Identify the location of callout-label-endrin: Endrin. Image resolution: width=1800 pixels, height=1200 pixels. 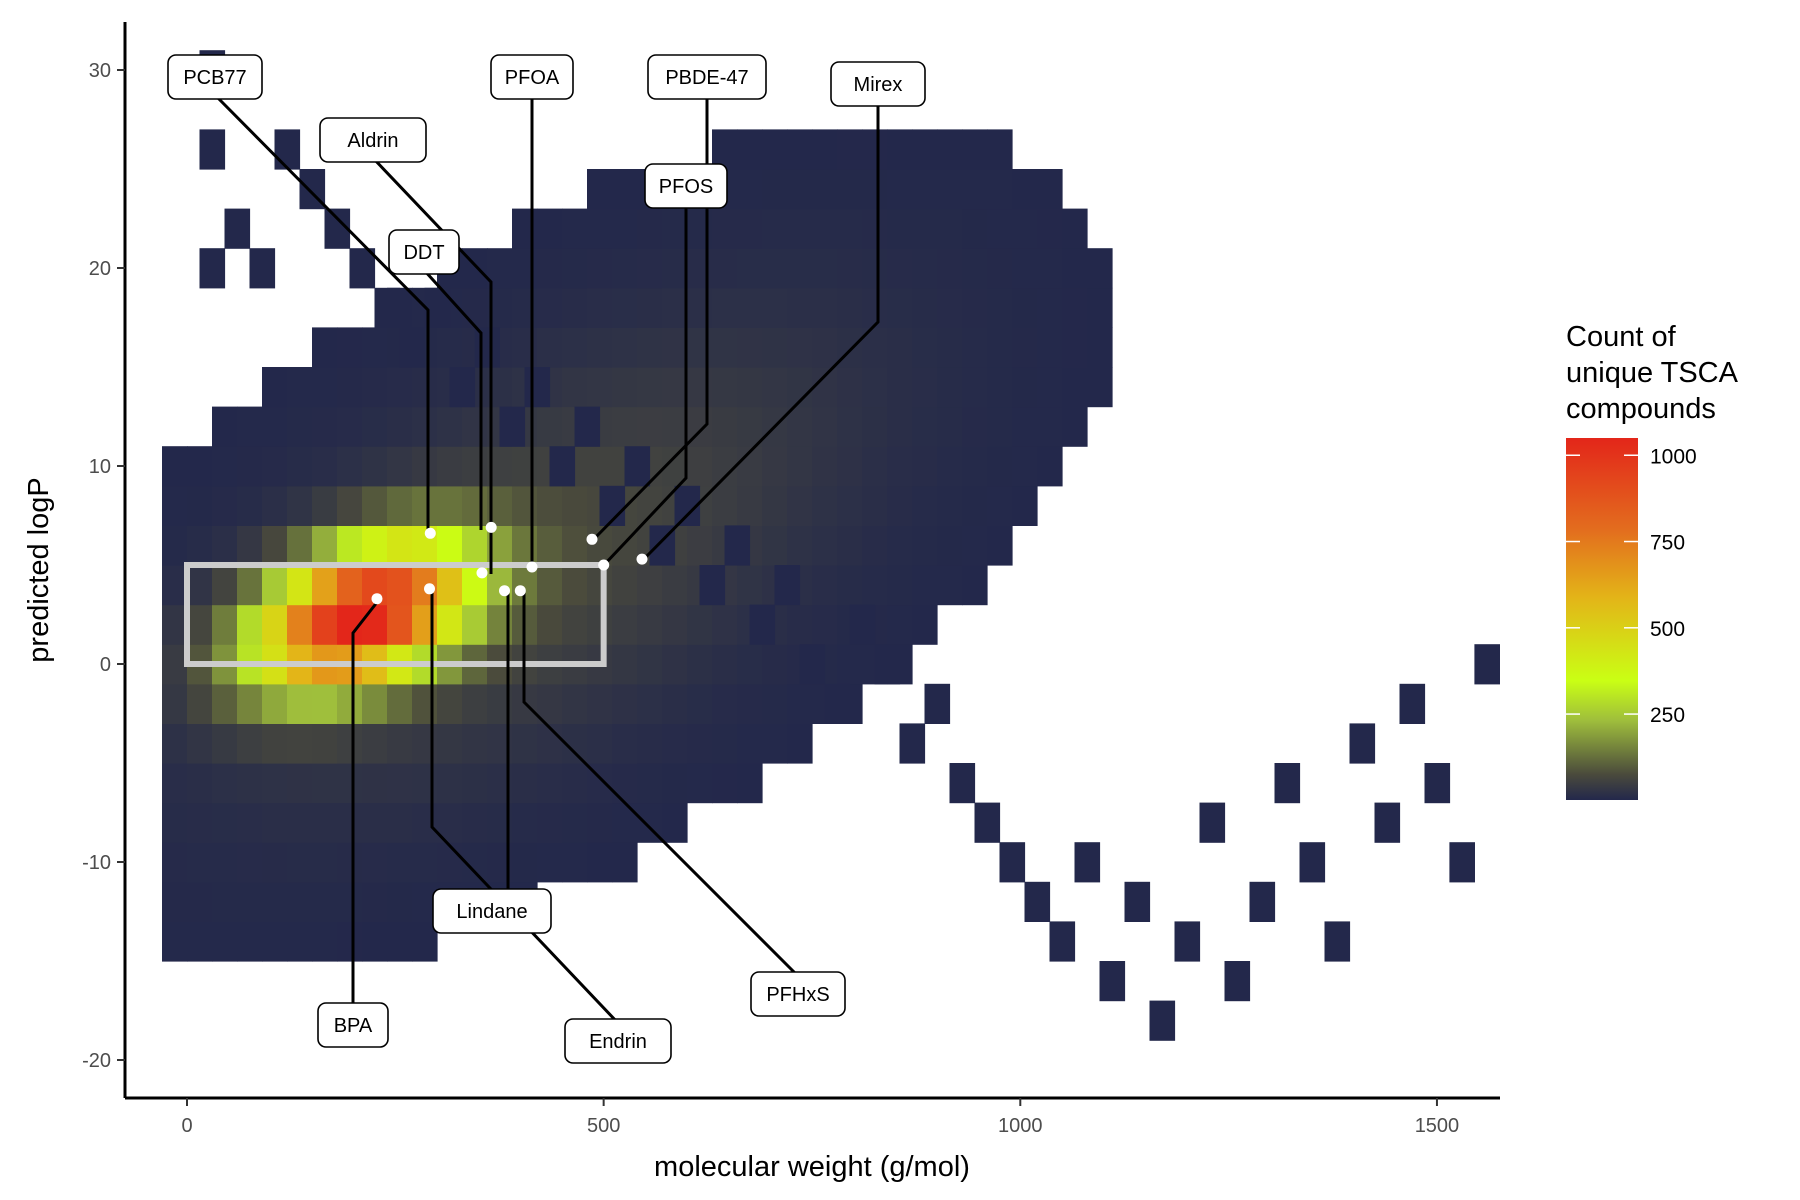
(618, 1042).